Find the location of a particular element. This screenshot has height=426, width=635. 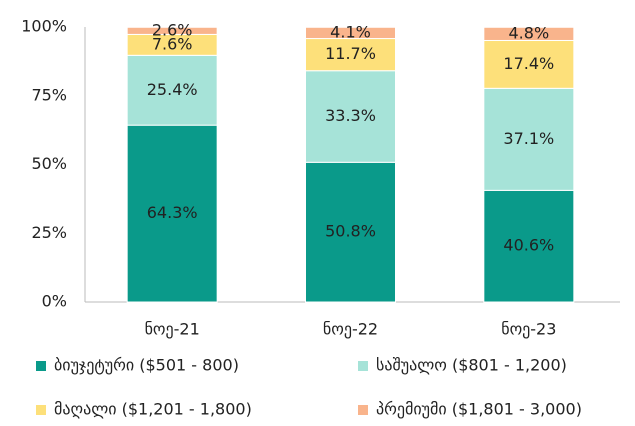

legend-label: პრემიუმი ($1,801 - 3,000) is located at coordinates (479, 409).